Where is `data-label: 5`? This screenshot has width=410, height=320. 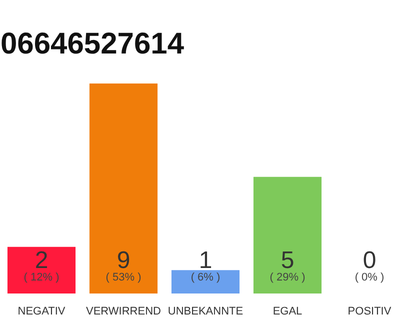 data-label: 5 is located at coordinates (287, 260).